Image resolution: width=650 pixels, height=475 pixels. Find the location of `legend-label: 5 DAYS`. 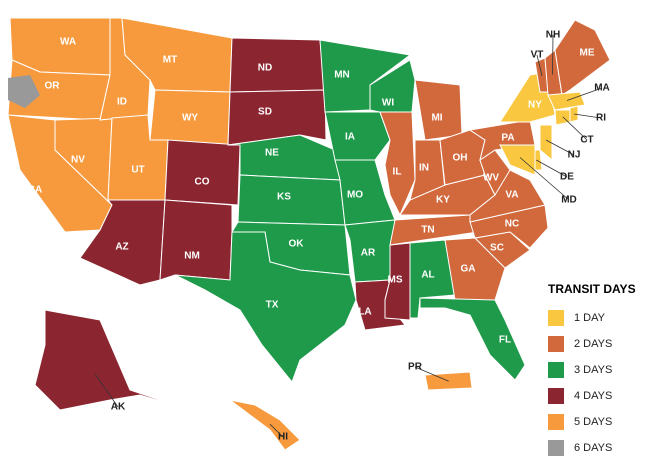

legend-label: 5 DAYS is located at coordinates (593, 422).